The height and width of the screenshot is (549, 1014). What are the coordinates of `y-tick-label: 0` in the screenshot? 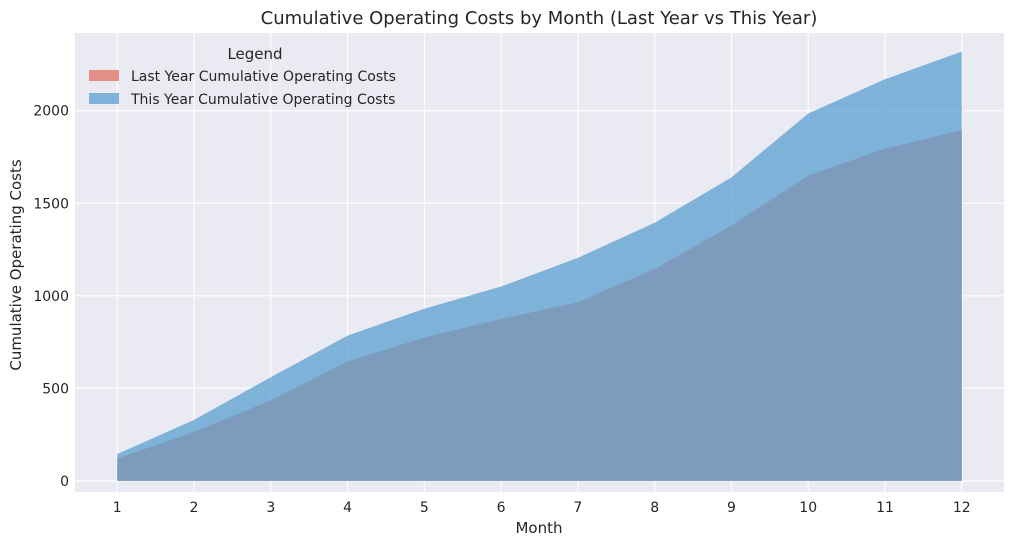 It's located at (64, 482).